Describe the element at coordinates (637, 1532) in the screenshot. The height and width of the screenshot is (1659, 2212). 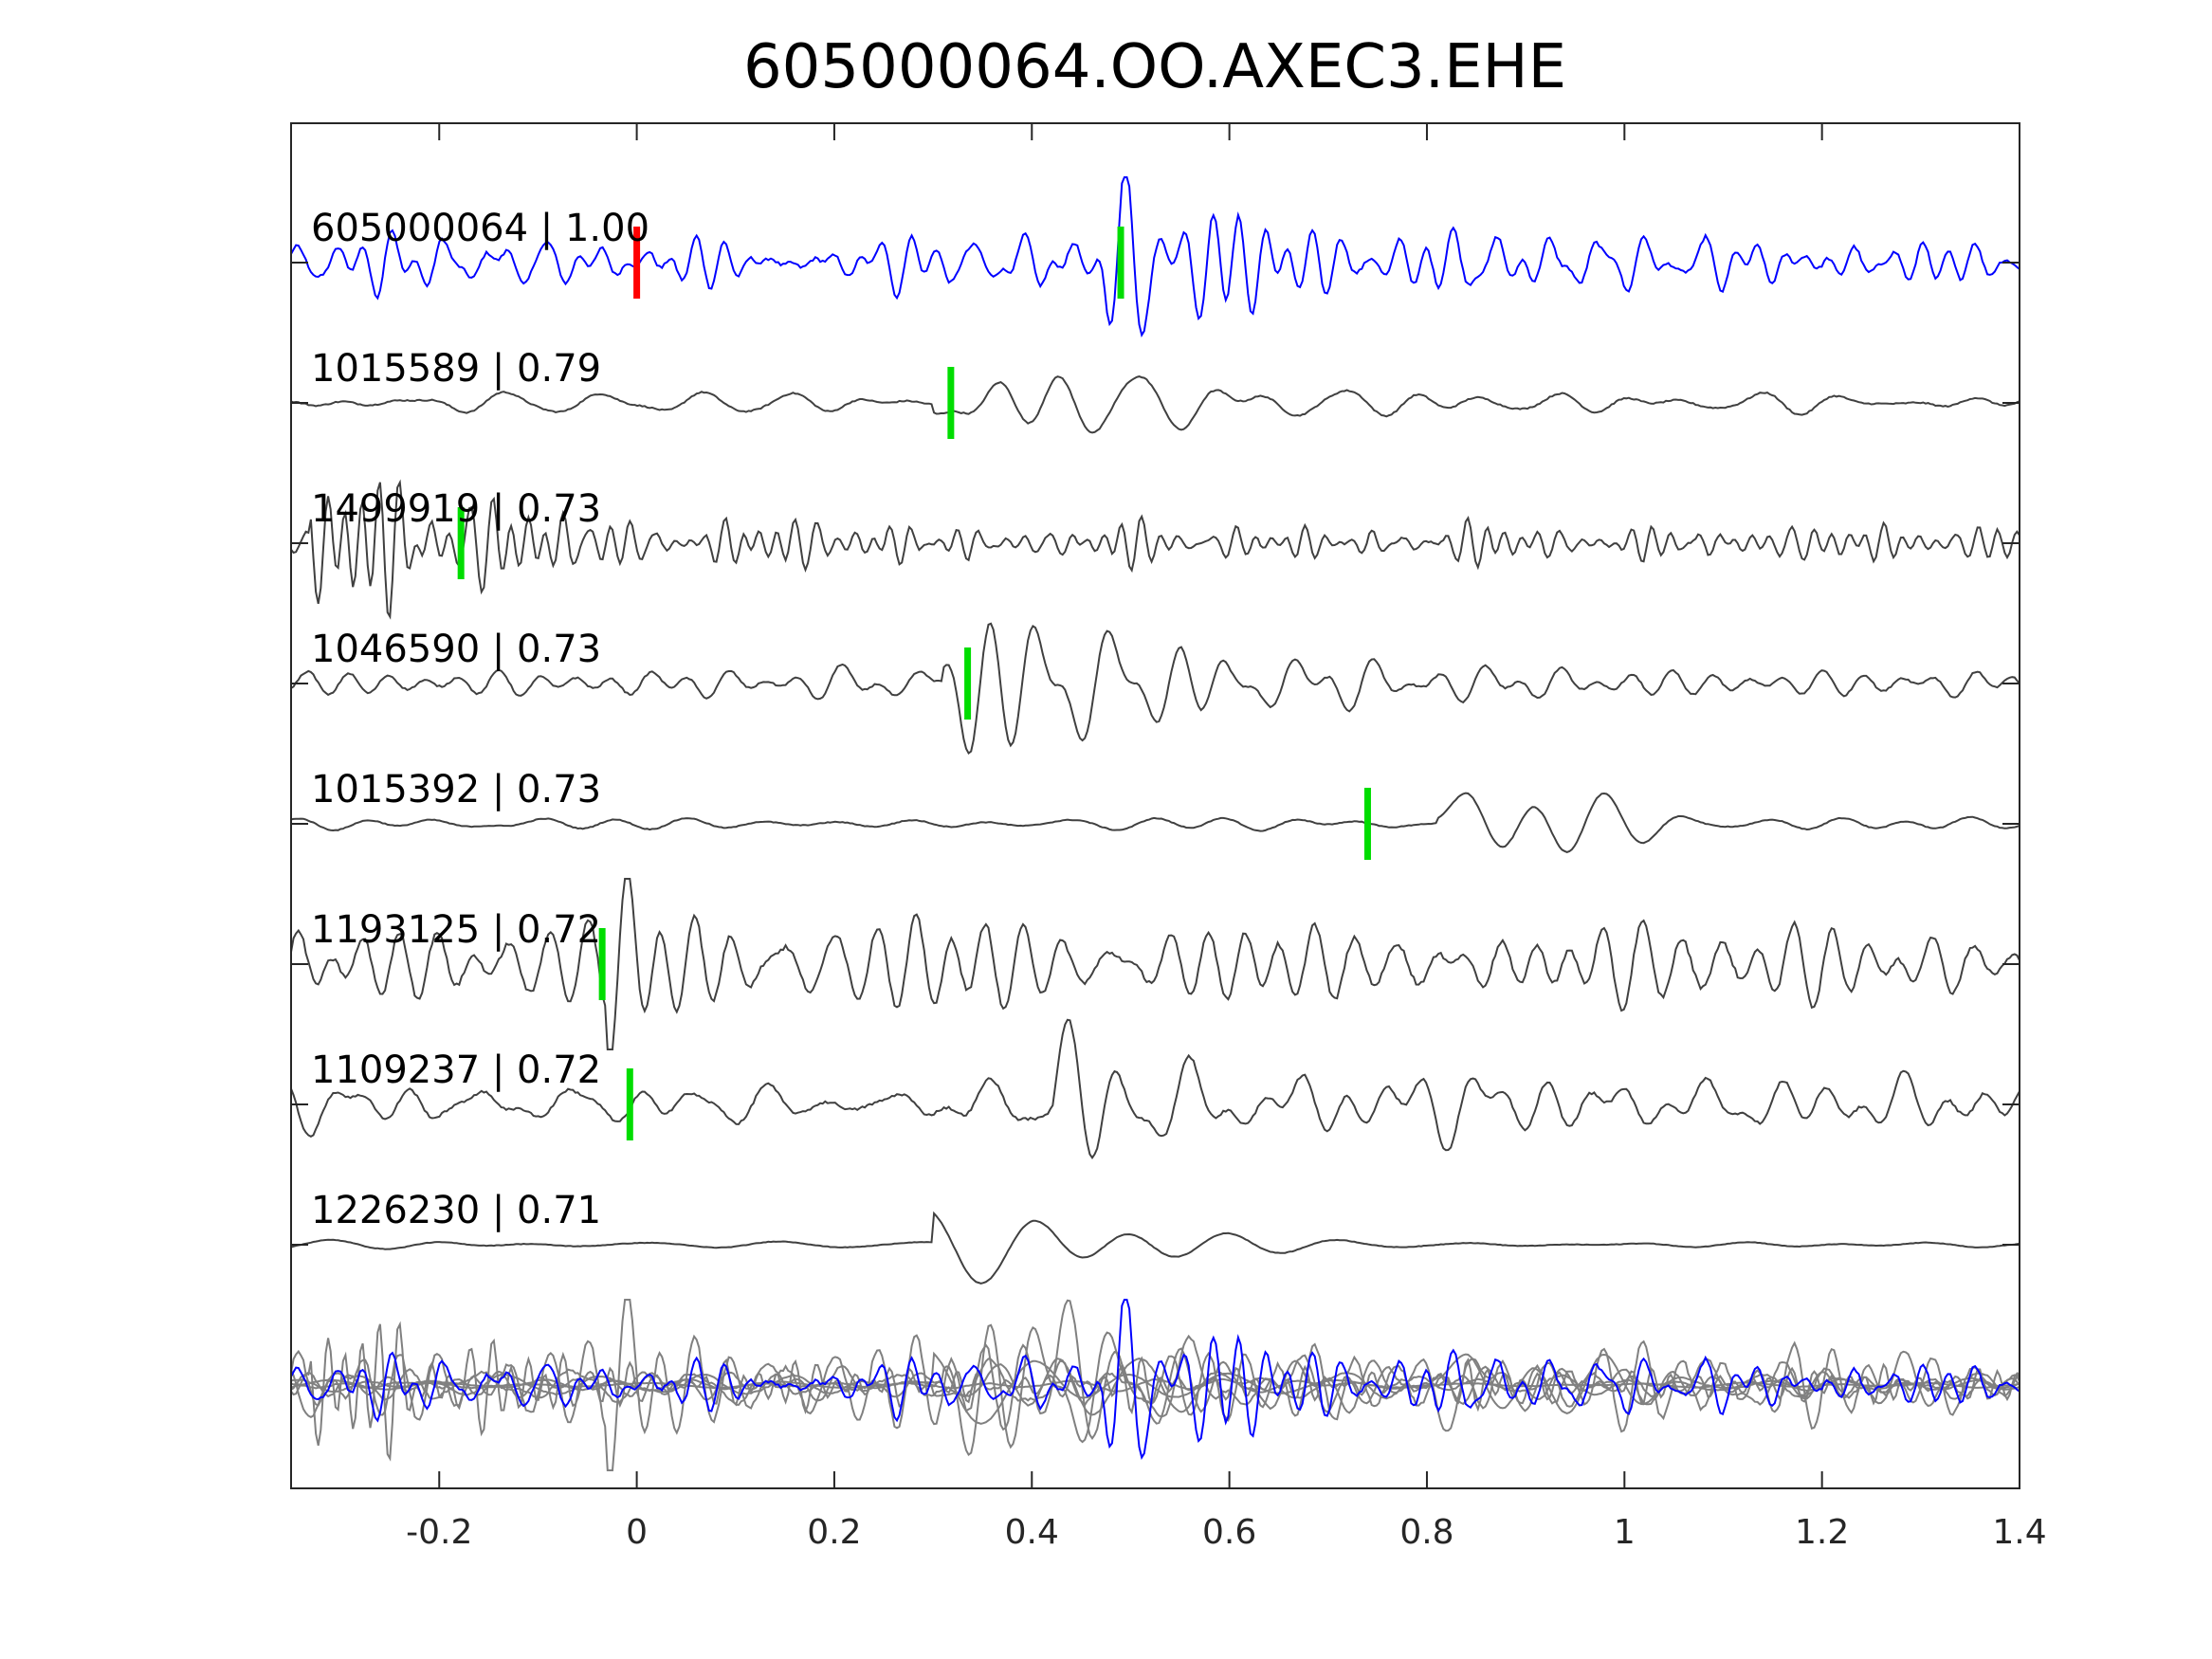
I see `x-tick-label: 0` at that location.